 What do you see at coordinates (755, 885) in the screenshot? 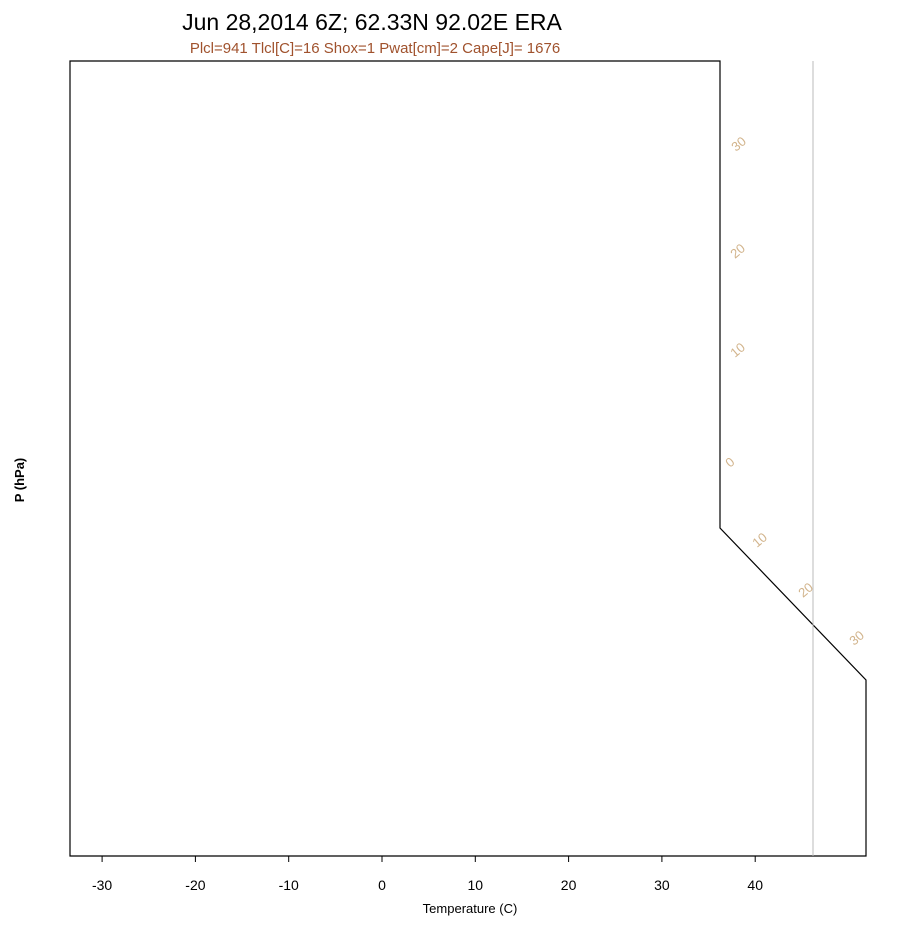
I see `x-tick-label: 40` at bounding box center [755, 885].